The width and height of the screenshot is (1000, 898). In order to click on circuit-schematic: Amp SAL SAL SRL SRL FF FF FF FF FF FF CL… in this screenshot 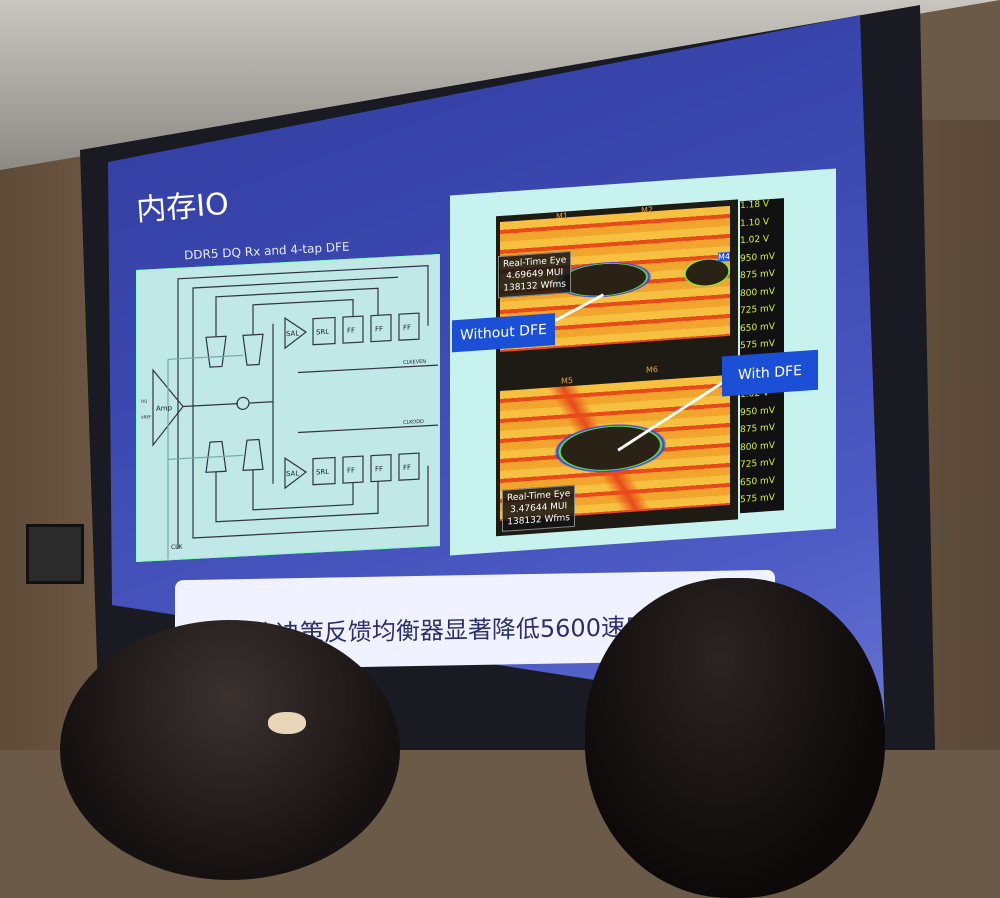, I will do `click(289, 412)`.